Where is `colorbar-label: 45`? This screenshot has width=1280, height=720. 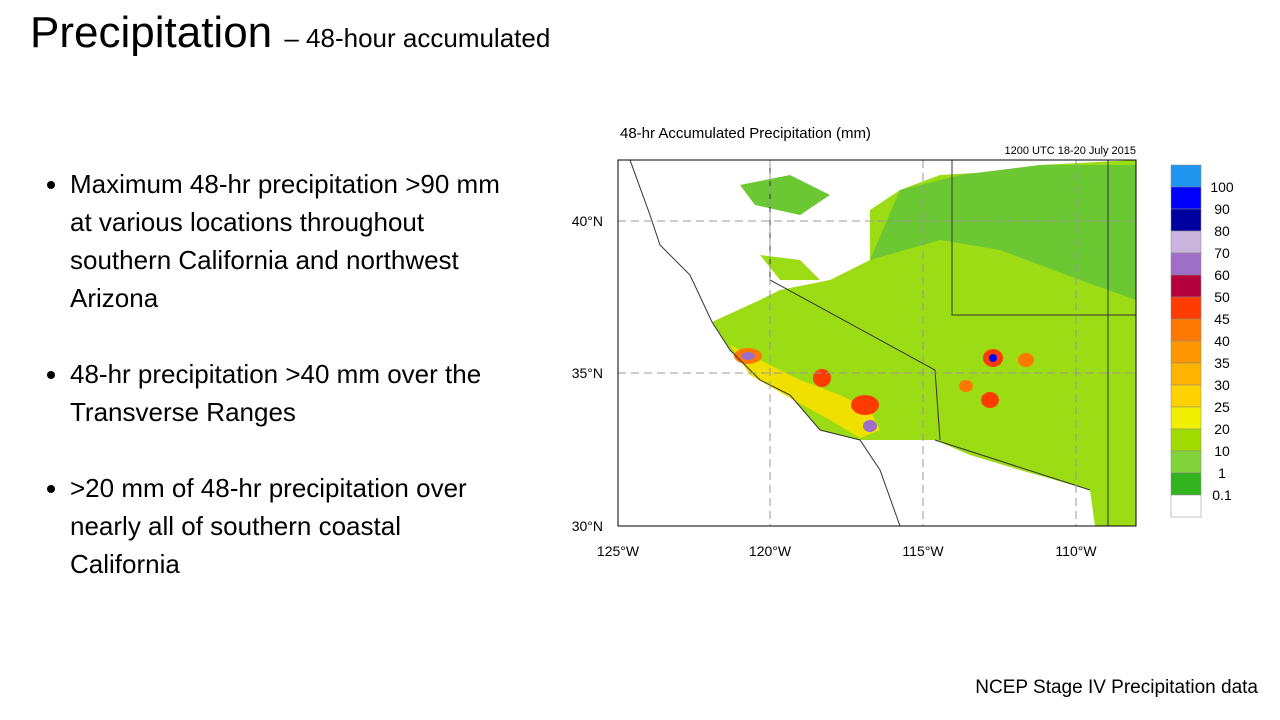
colorbar-label: 45 is located at coordinates (1222, 319).